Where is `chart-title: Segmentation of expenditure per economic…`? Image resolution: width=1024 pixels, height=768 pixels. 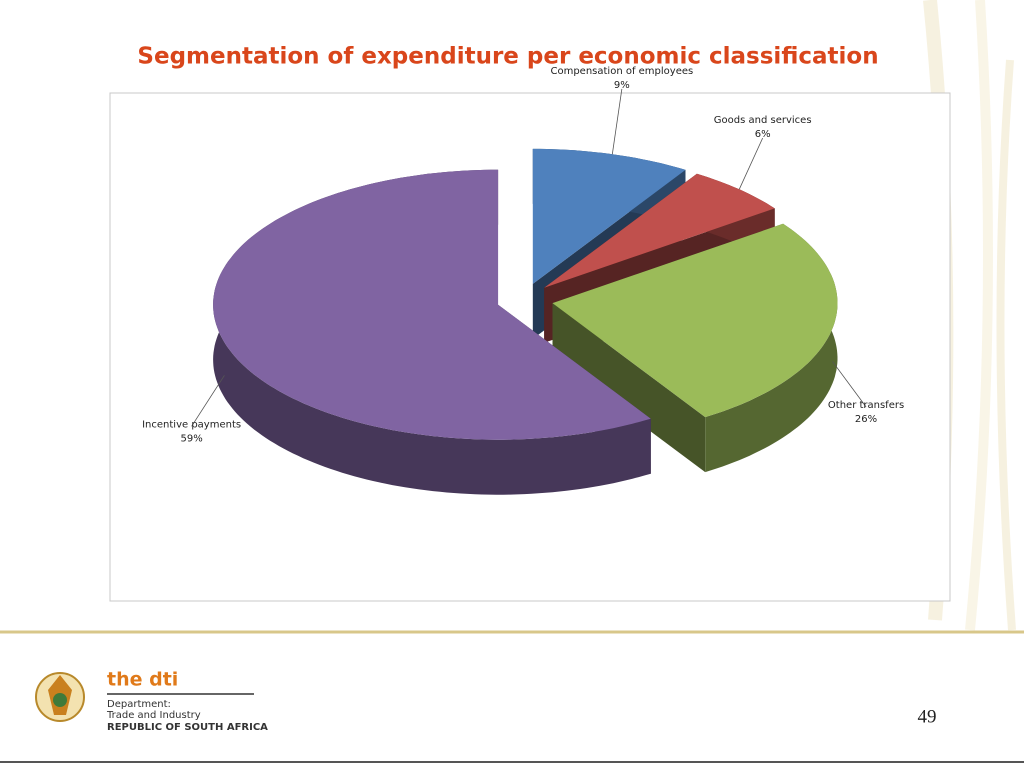 chart-title: Segmentation of expenditure per economic… is located at coordinates (507, 57).